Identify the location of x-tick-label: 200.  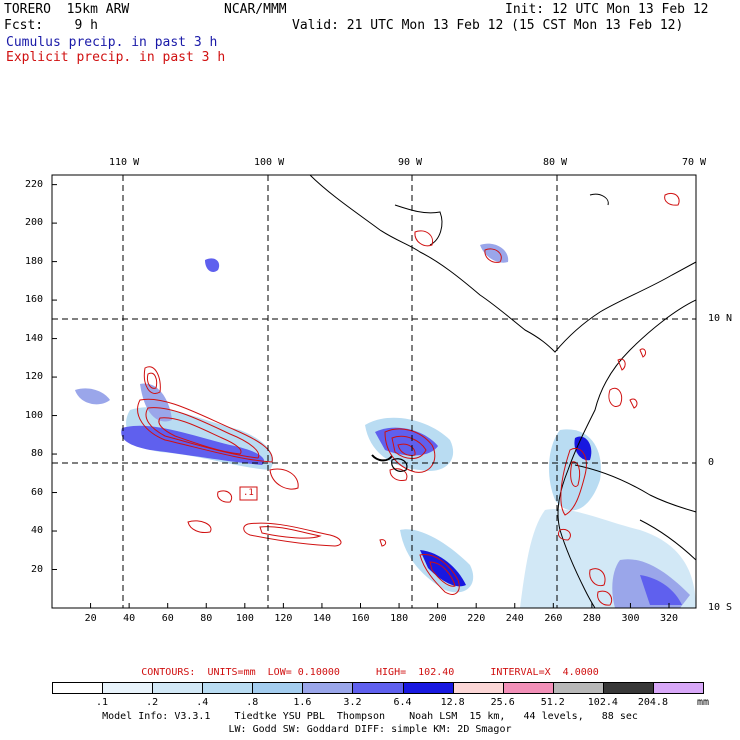
(437, 618).